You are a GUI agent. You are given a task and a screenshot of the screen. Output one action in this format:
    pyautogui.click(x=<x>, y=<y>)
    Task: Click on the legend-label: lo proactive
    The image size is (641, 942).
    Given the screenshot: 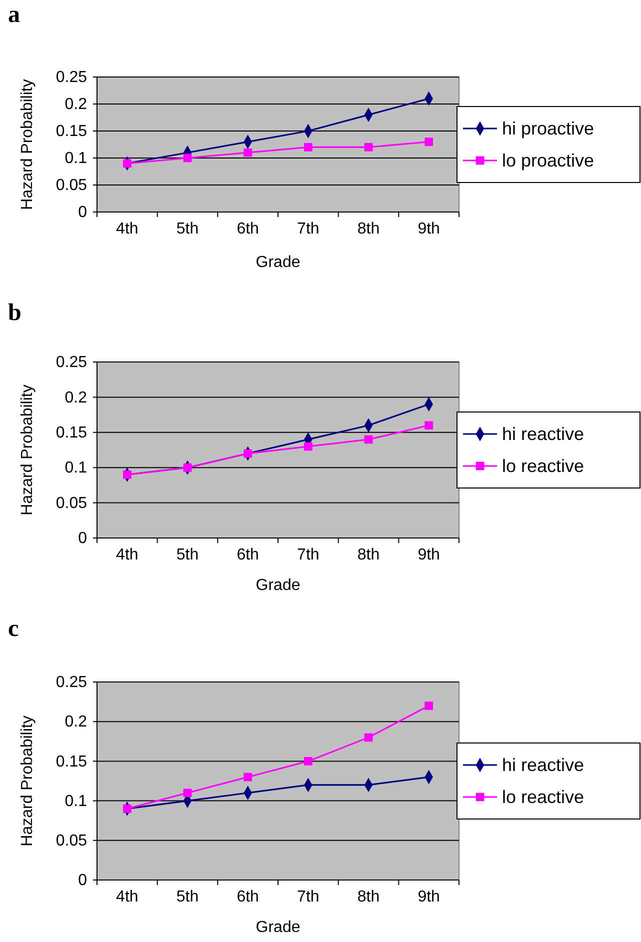 What is the action you would take?
    pyautogui.click(x=548, y=160)
    